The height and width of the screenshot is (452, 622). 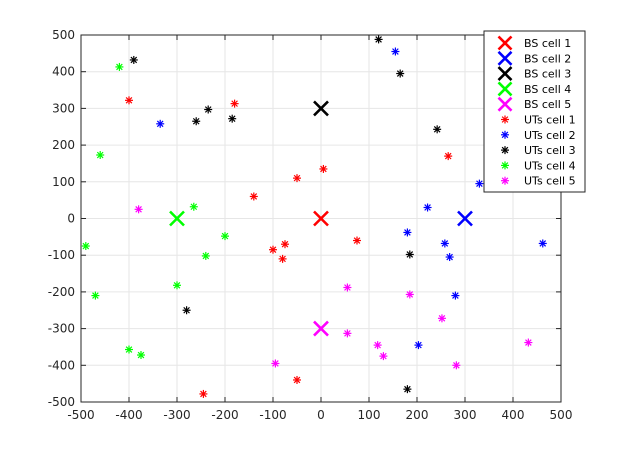 I want to click on x-tick-label: 300, so click(x=465, y=415).